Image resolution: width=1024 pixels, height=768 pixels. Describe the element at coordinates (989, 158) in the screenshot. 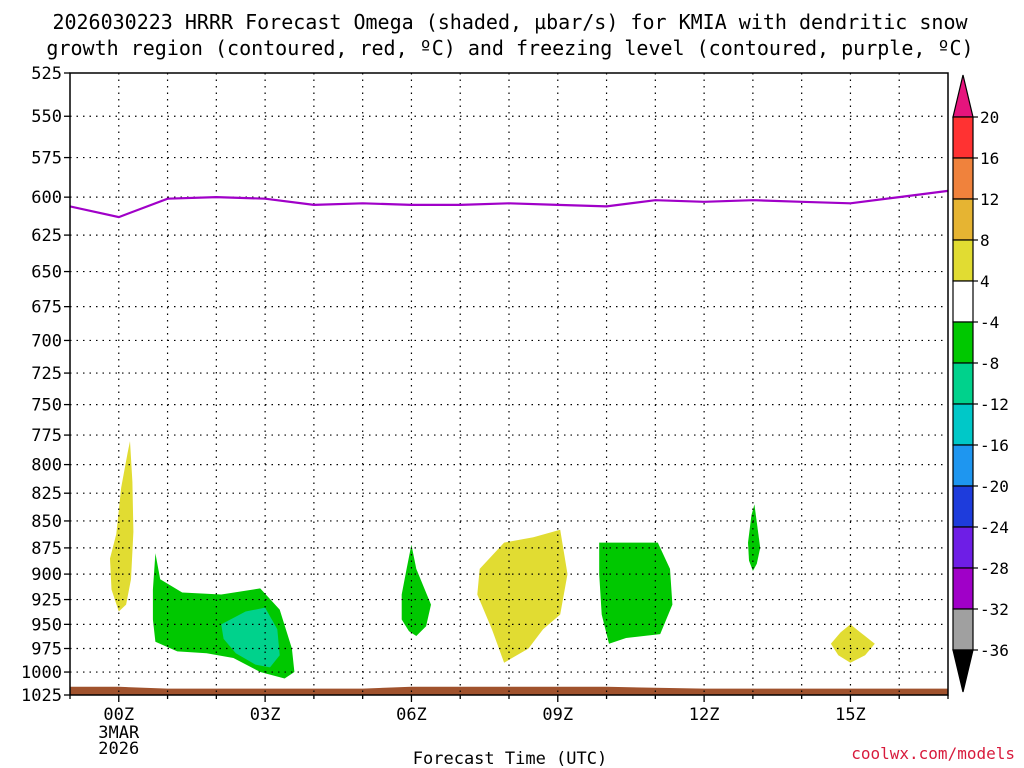

I see `colorbar-label-1: 16` at that location.